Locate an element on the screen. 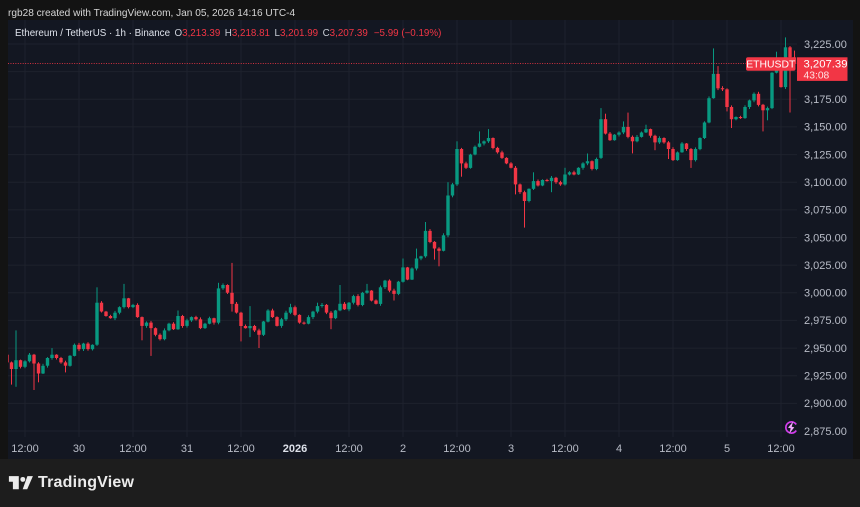 This screenshot has width=860, height=507. svg-text: 3 is located at coordinates (511, 449).